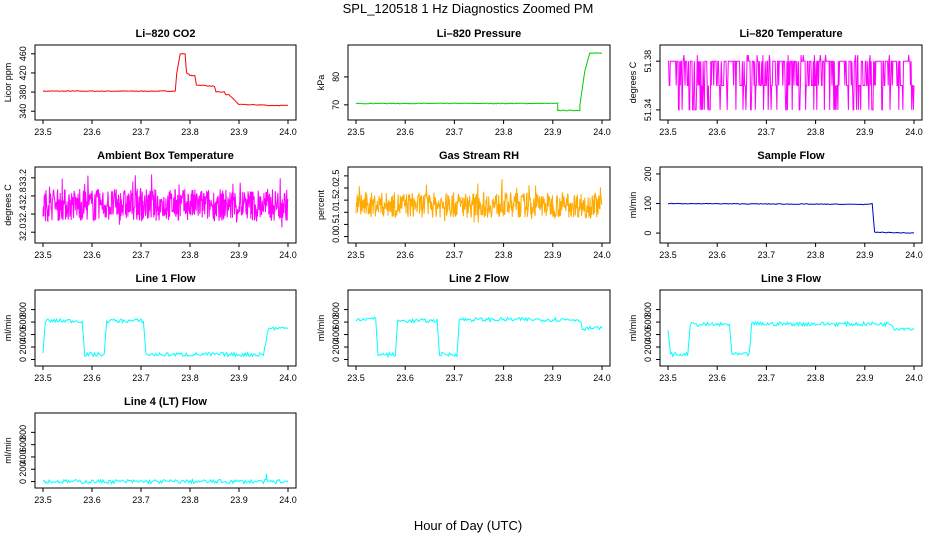 The image size is (936, 540). Describe the element at coordinates (23, 92) in the screenshot. I see `y-tick-label: 380` at that location.